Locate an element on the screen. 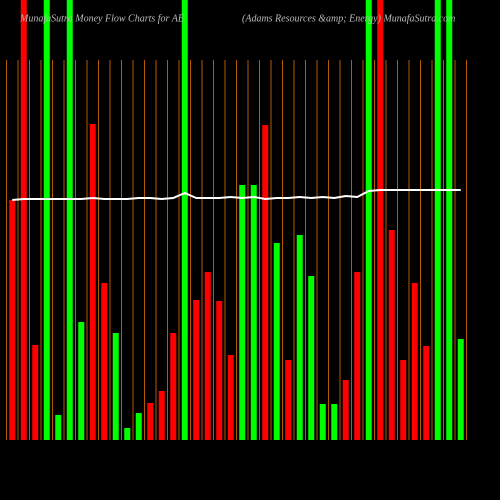 This screenshot has height=500, width=500. chart-title: MunafaSutra Money Flow Charts for AE is located at coordinates (101, 18).